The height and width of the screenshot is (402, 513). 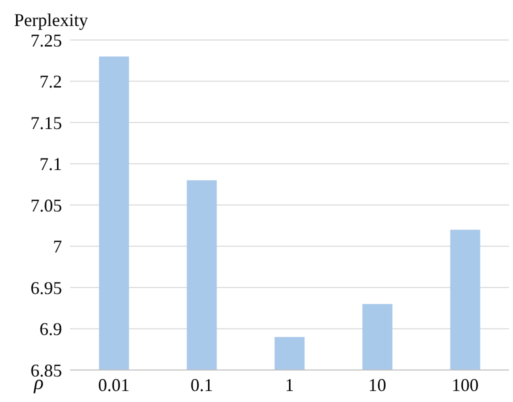 I want to click on y-tick-label: 7.2, so click(x=51, y=82).